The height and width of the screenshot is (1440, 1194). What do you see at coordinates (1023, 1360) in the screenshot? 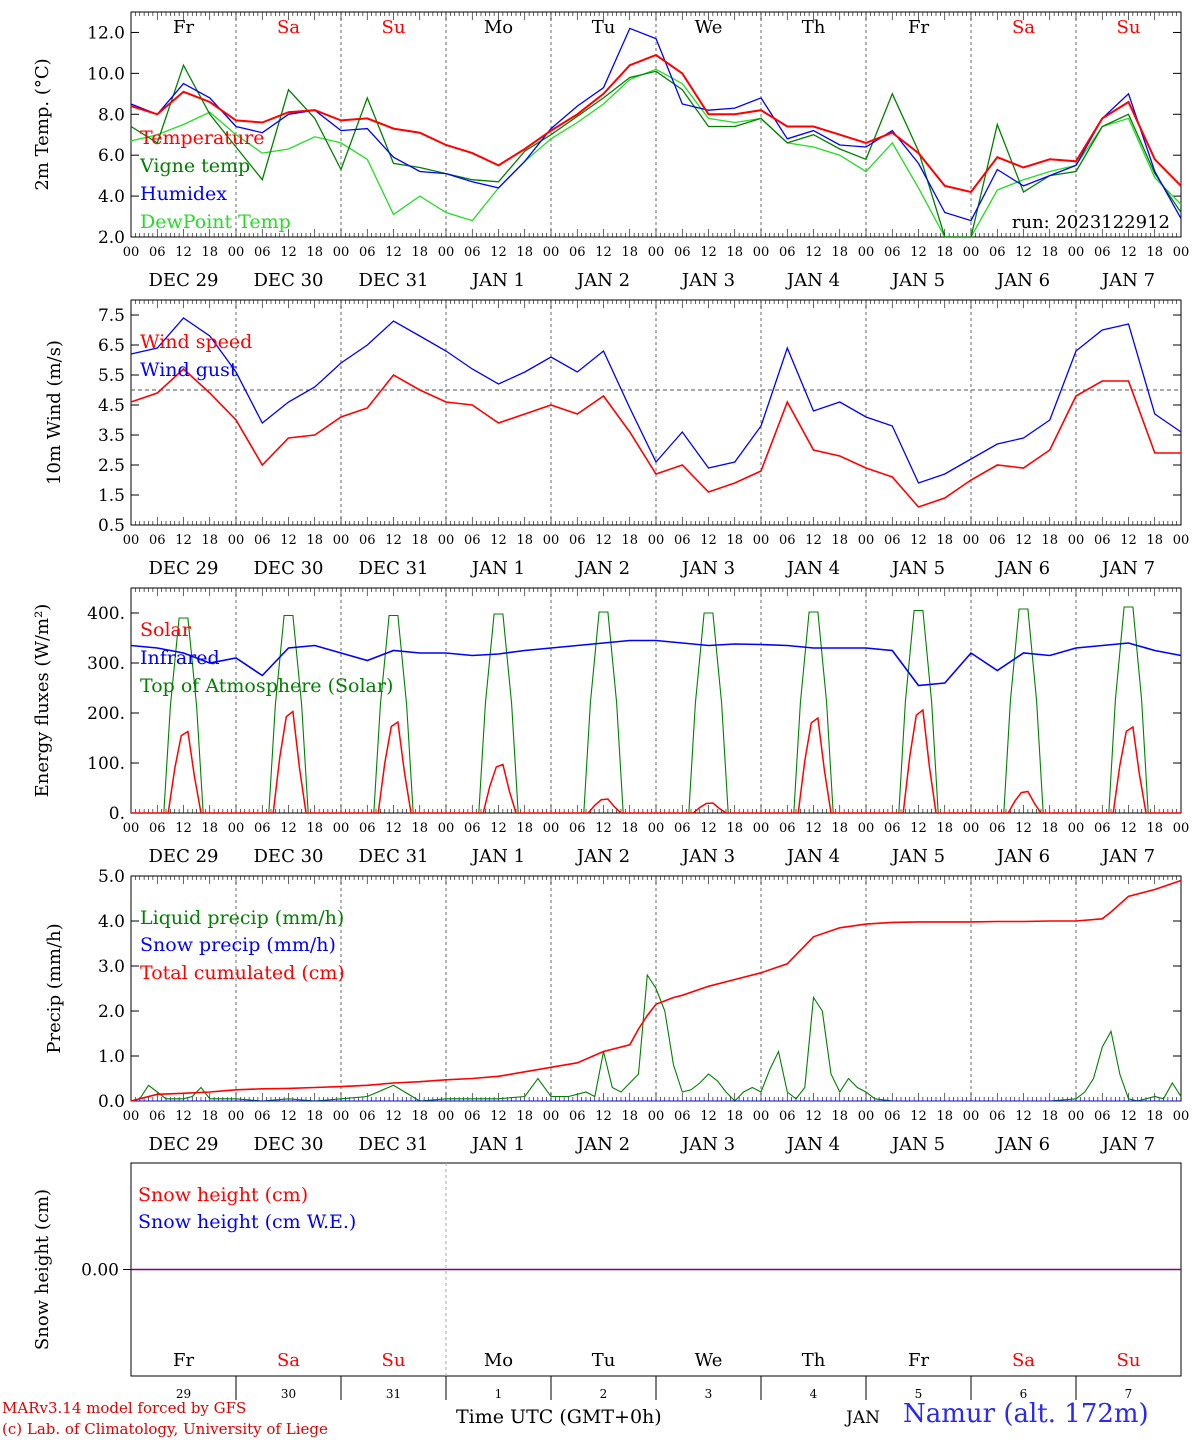
I see `snow-day-name: Sa` at bounding box center [1023, 1360].